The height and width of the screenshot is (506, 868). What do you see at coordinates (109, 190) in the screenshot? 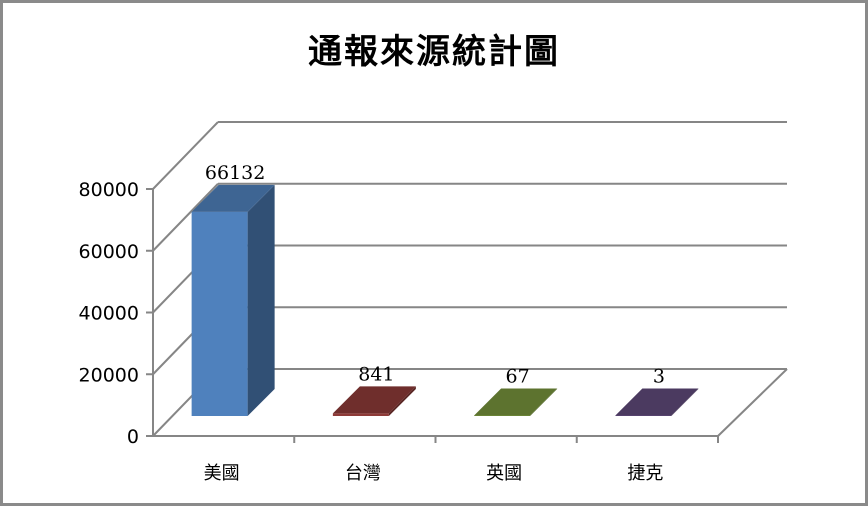
I see `y-tick-label: 80000` at bounding box center [109, 190].